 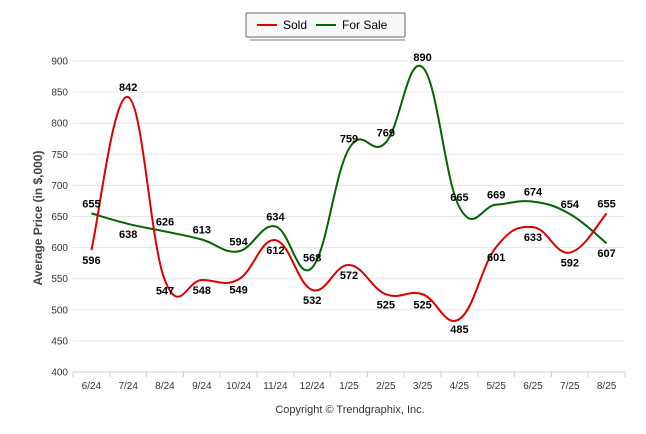 I want to click on for-sale-data-label: 607, so click(x=606, y=254).